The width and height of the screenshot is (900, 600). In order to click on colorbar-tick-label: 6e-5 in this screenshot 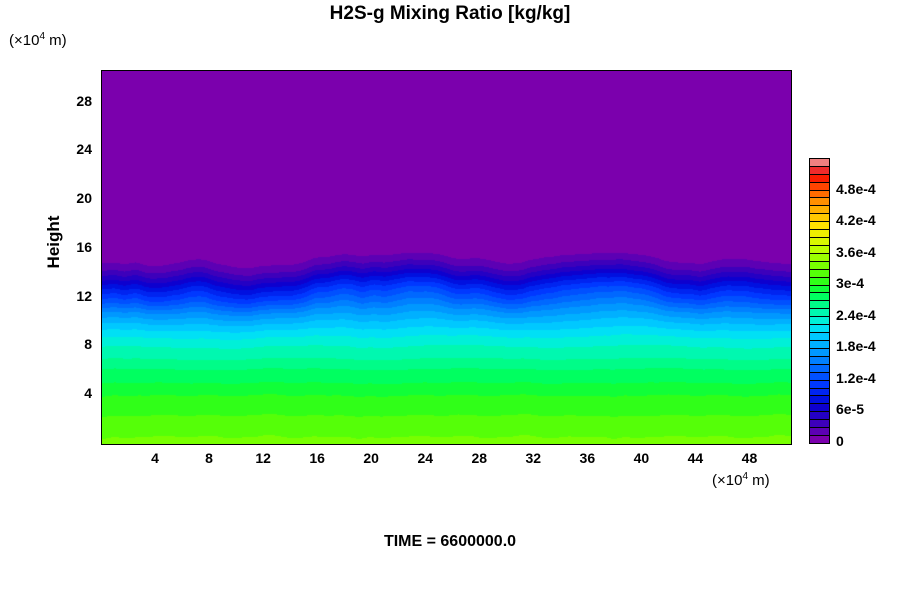, I will do `click(850, 409)`.